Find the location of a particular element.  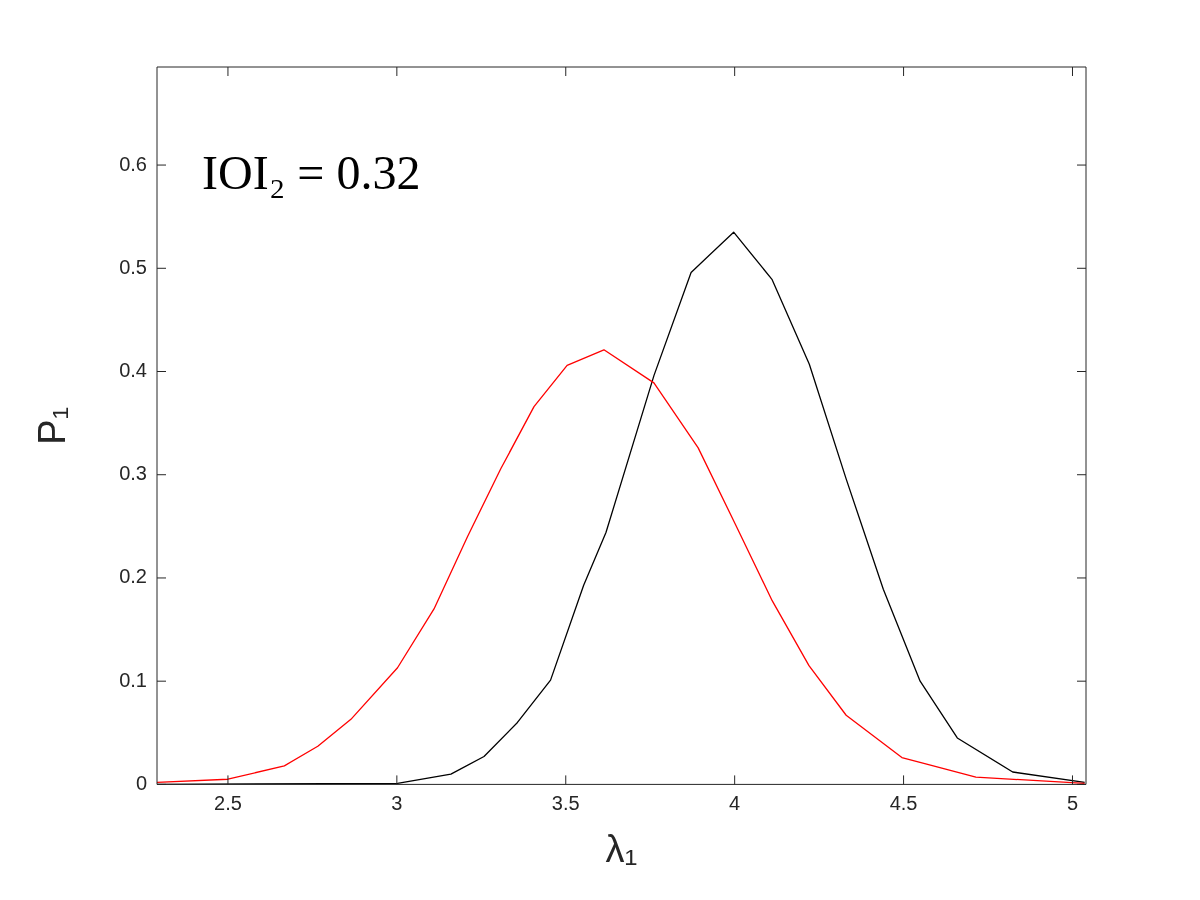

y-tick-label: 0 is located at coordinates (141, 782).